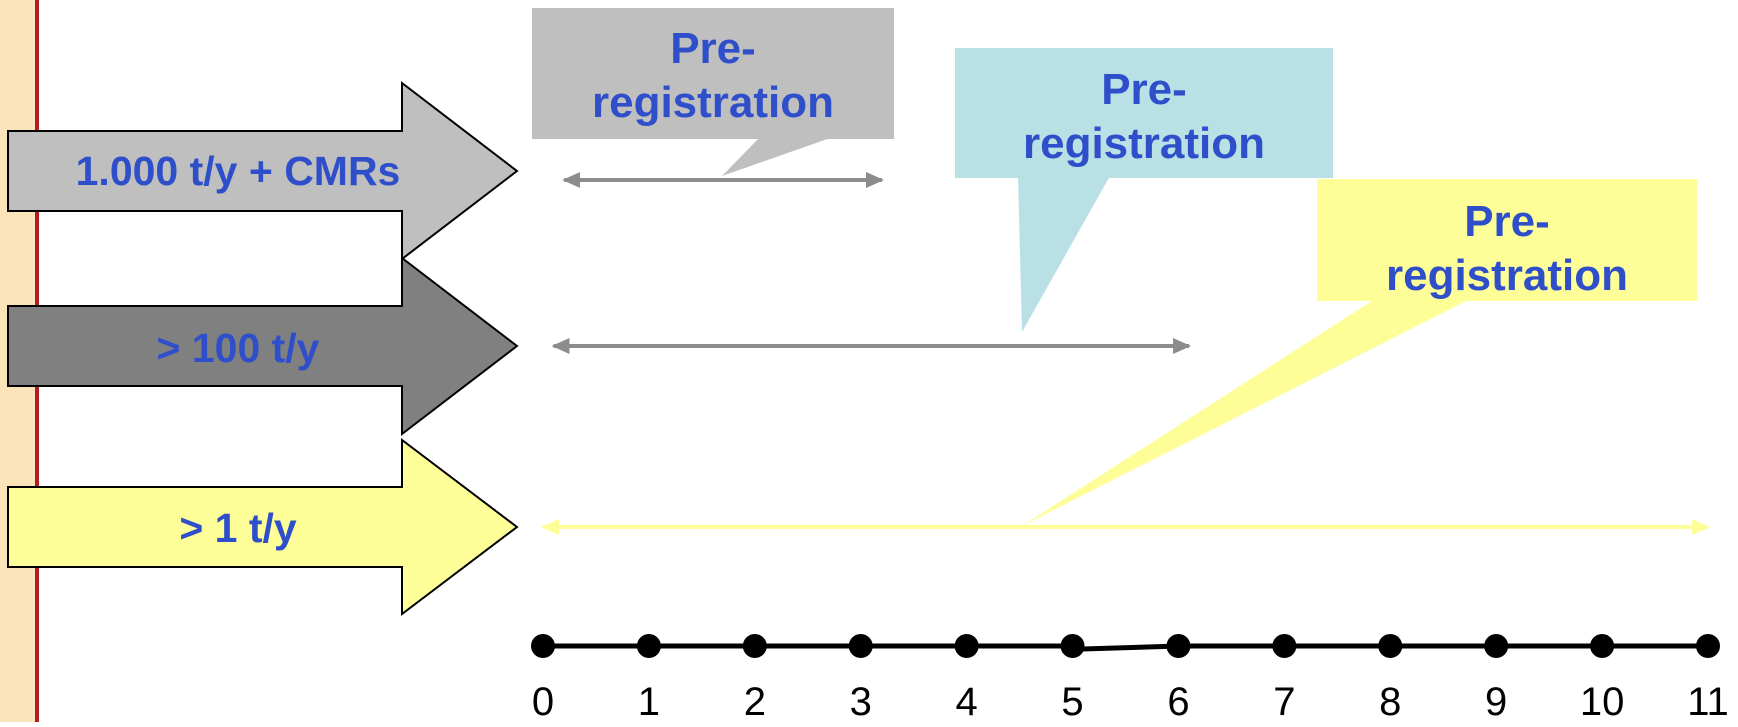 The height and width of the screenshot is (727, 1738). What do you see at coordinates (1144, 117) in the screenshot?
I see `callout-teal-text: Pre- registration` at bounding box center [1144, 117].